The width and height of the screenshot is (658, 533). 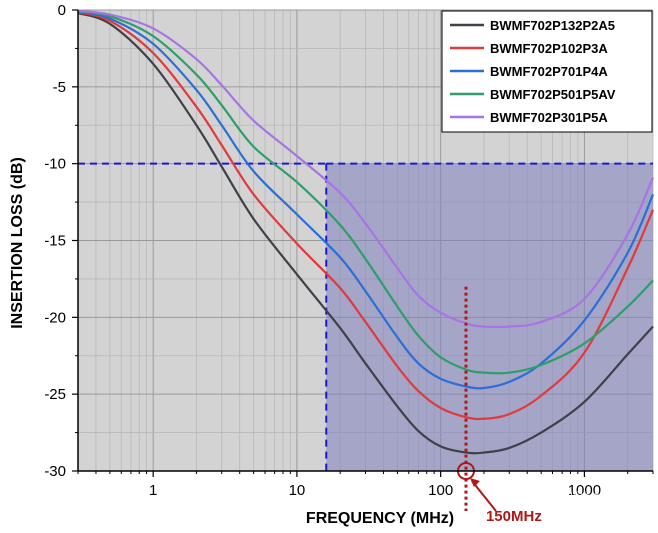 What do you see at coordinates (59, 87) in the screenshot?
I see `y-tick-label--5: -5` at bounding box center [59, 87].